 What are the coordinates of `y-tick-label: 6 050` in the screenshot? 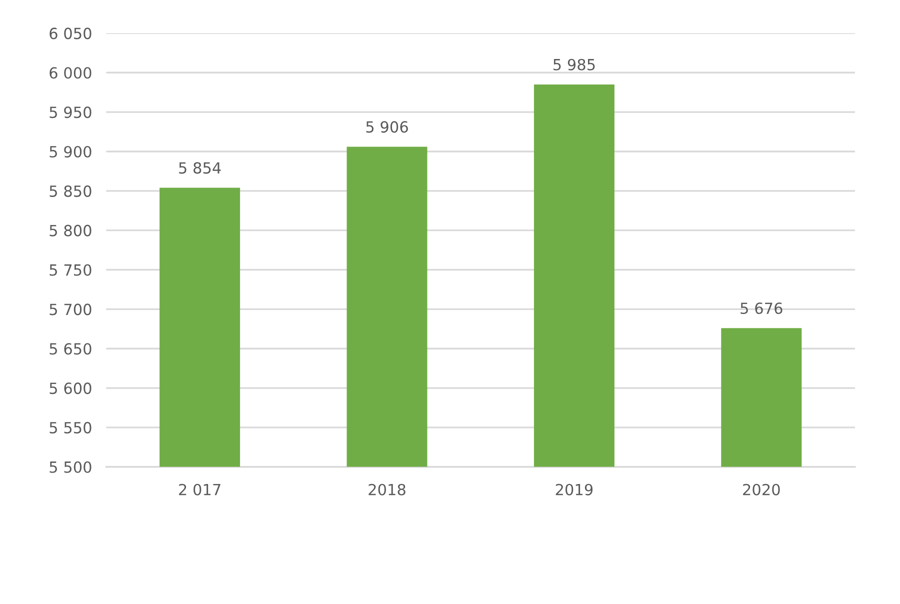 It's located at (71, 34).